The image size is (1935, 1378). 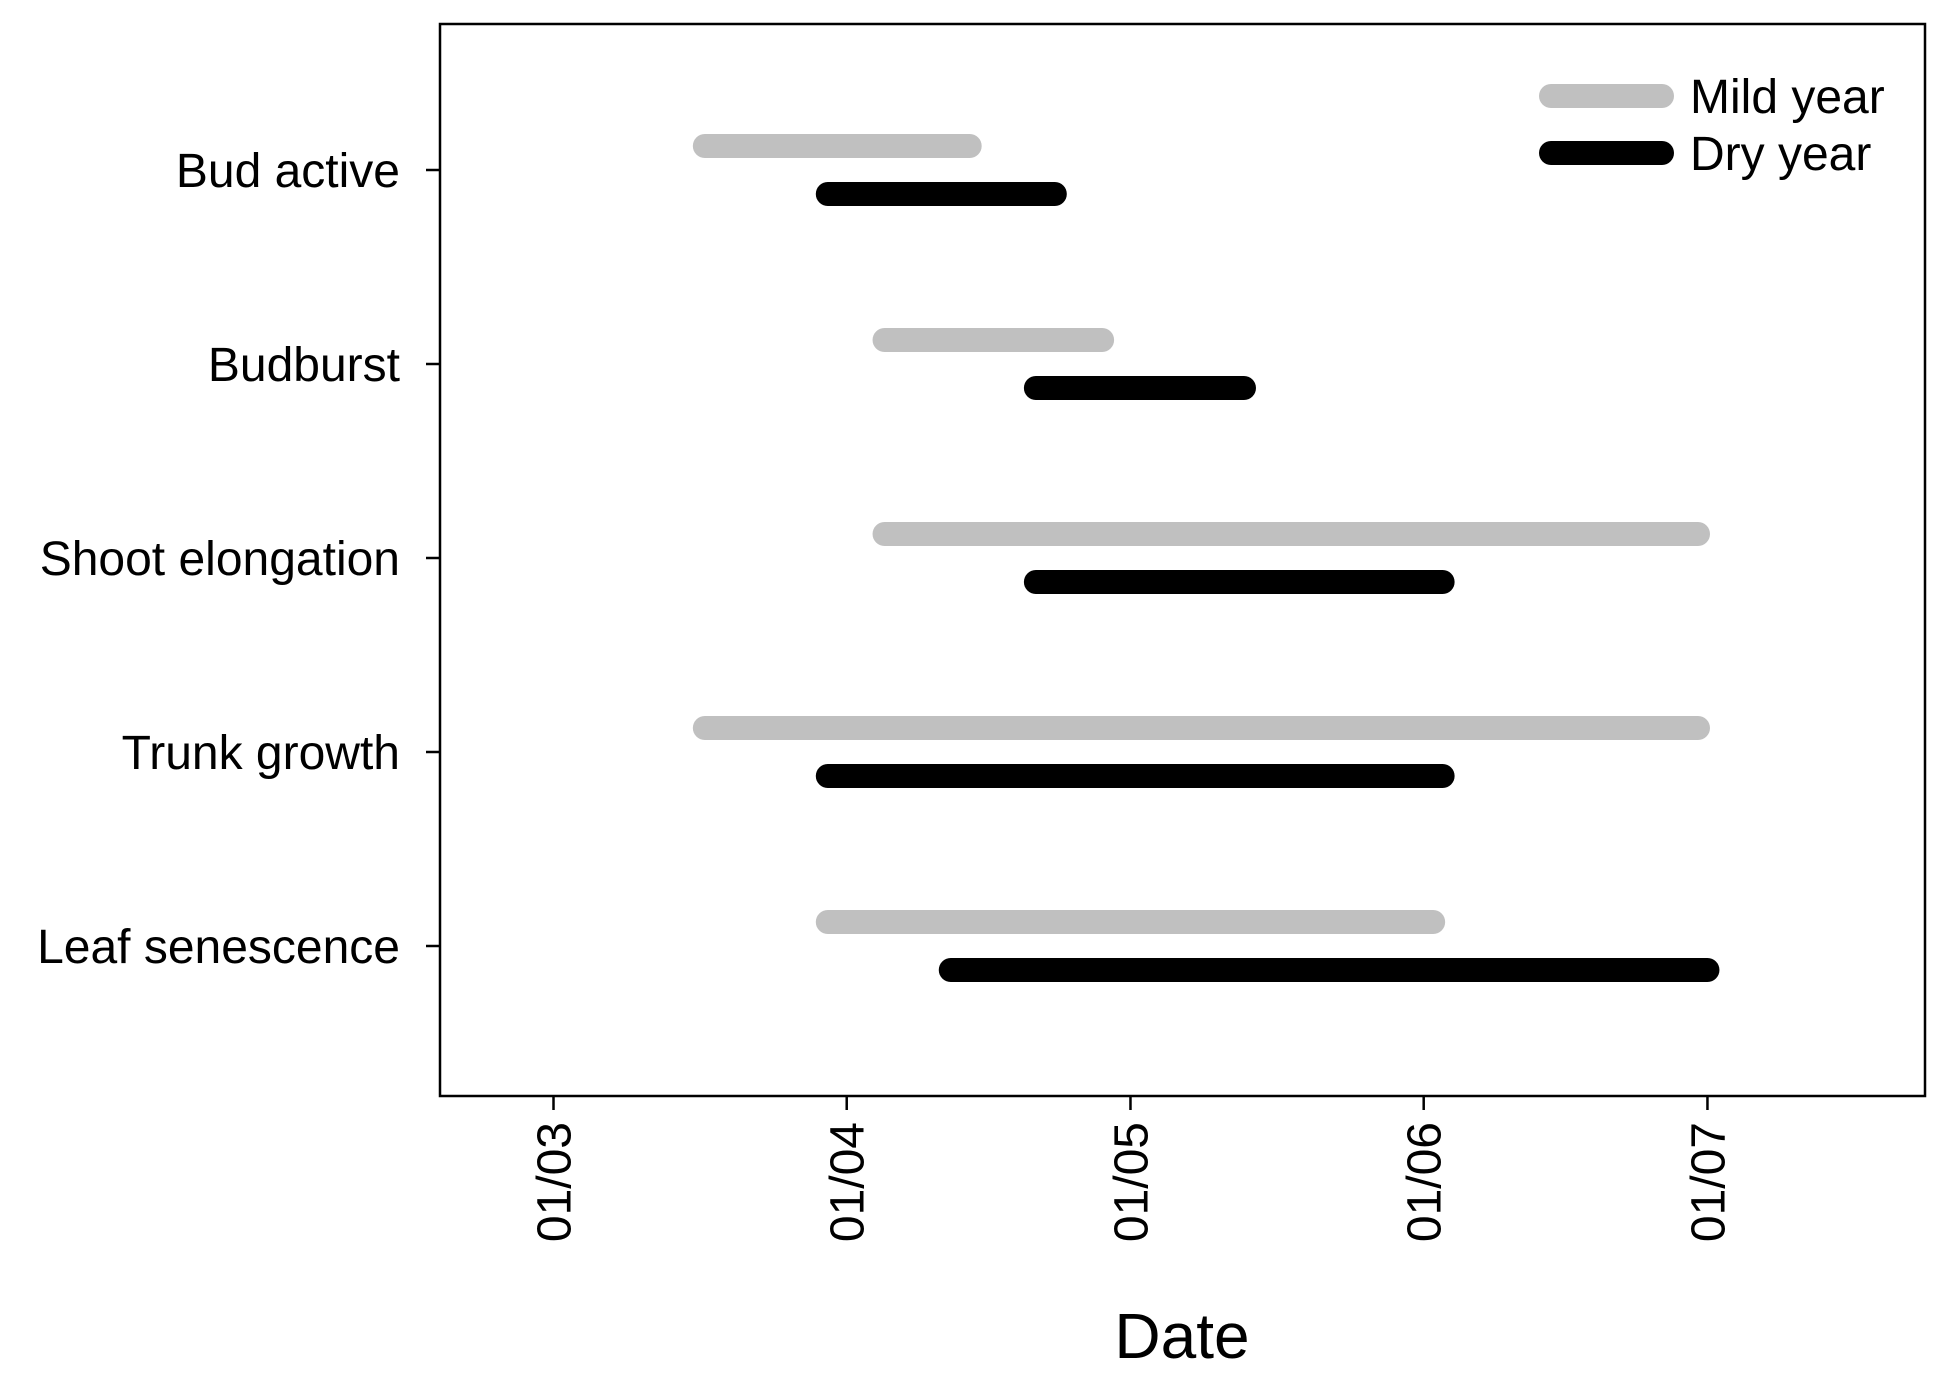 What do you see at coordinates (304, 365) in the screenshot?
I see `y-tick-label-budburst: Budburst` at bounding box center [304, 365].